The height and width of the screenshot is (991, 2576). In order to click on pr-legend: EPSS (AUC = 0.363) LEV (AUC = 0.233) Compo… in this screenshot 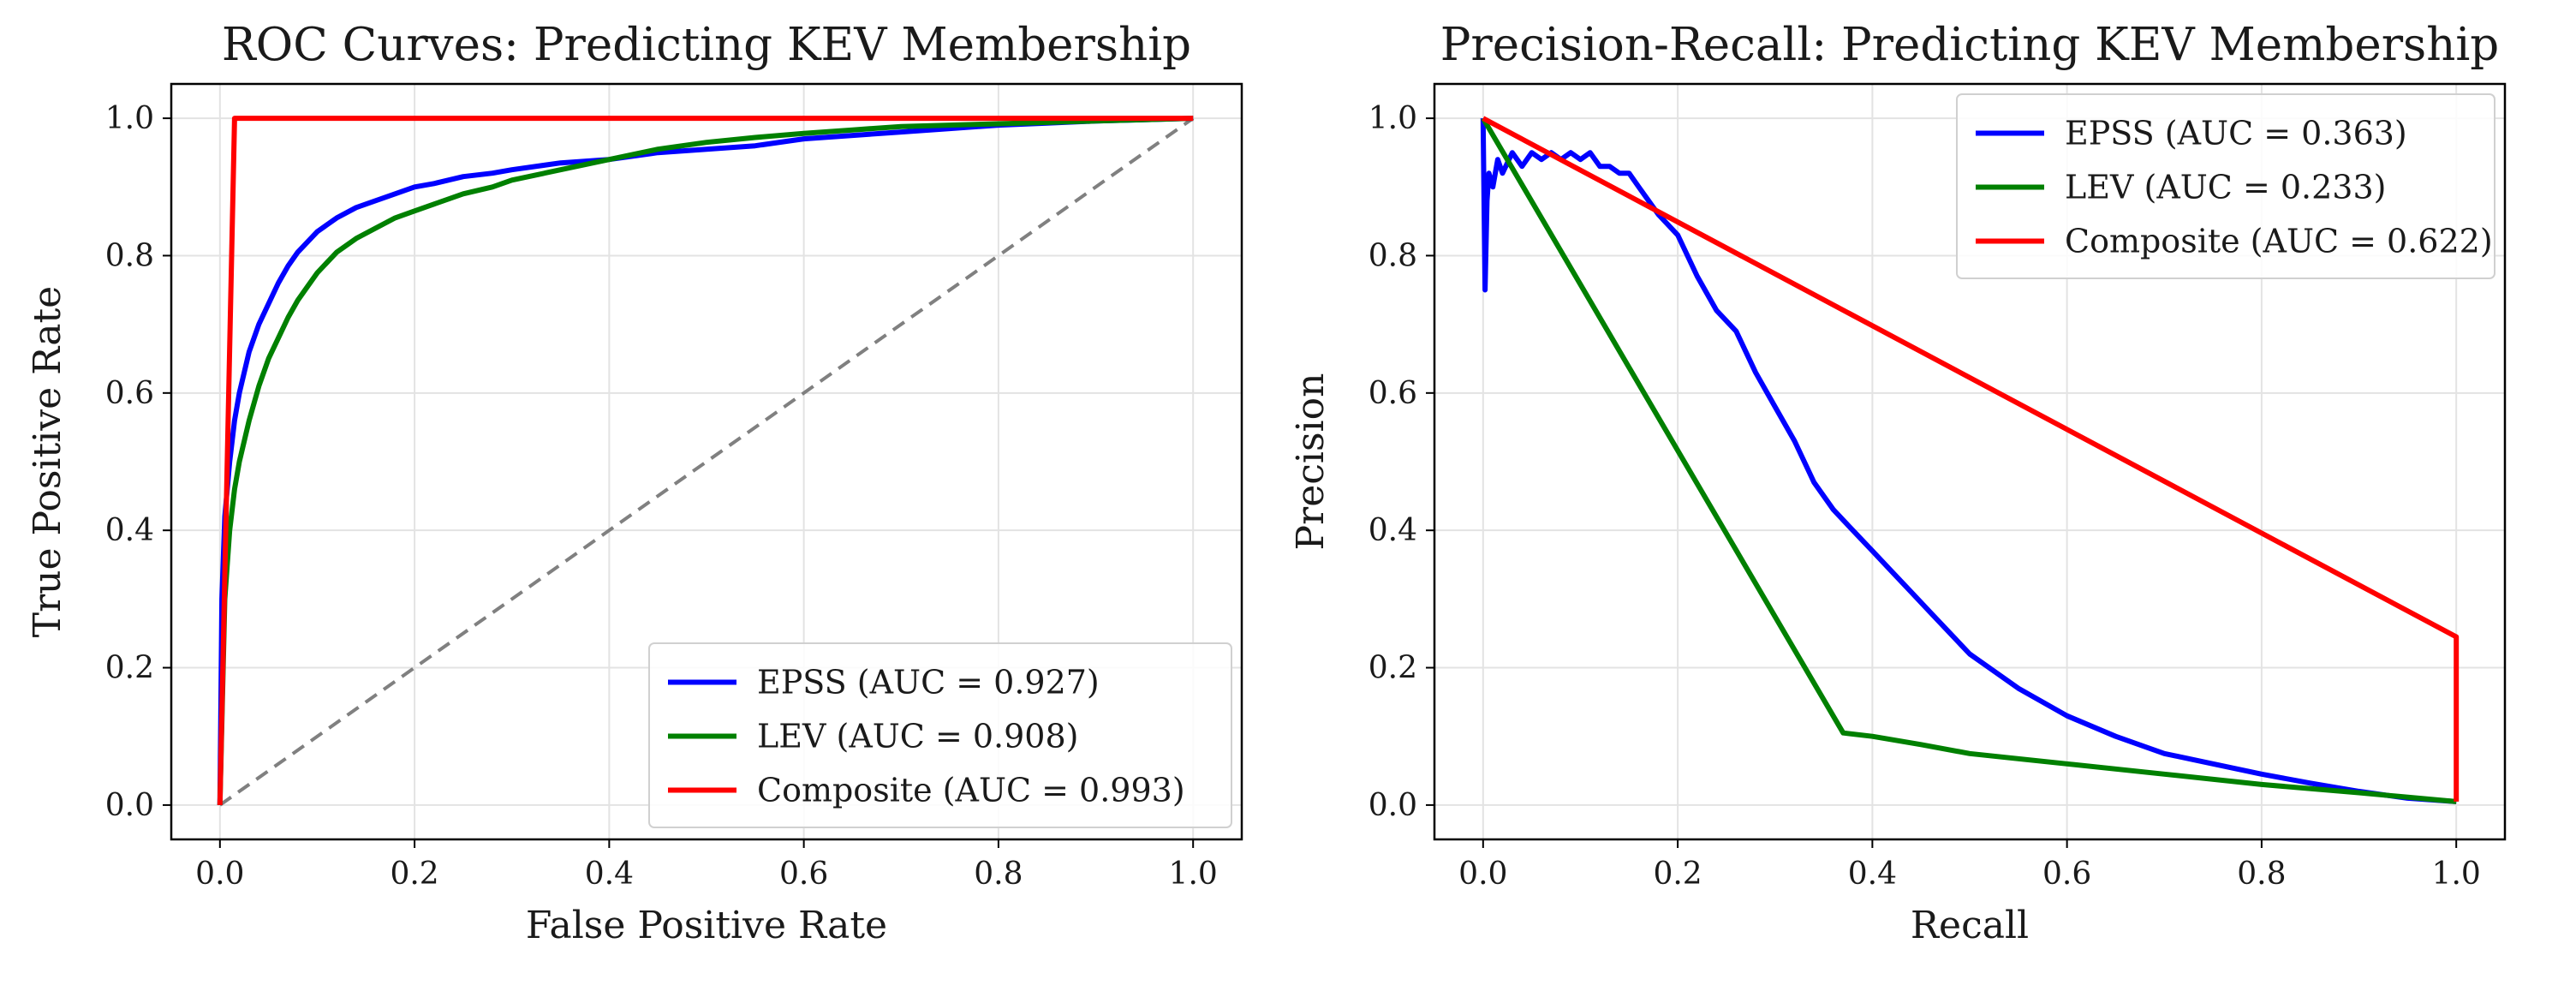, I will do `click(2226, 186)`.